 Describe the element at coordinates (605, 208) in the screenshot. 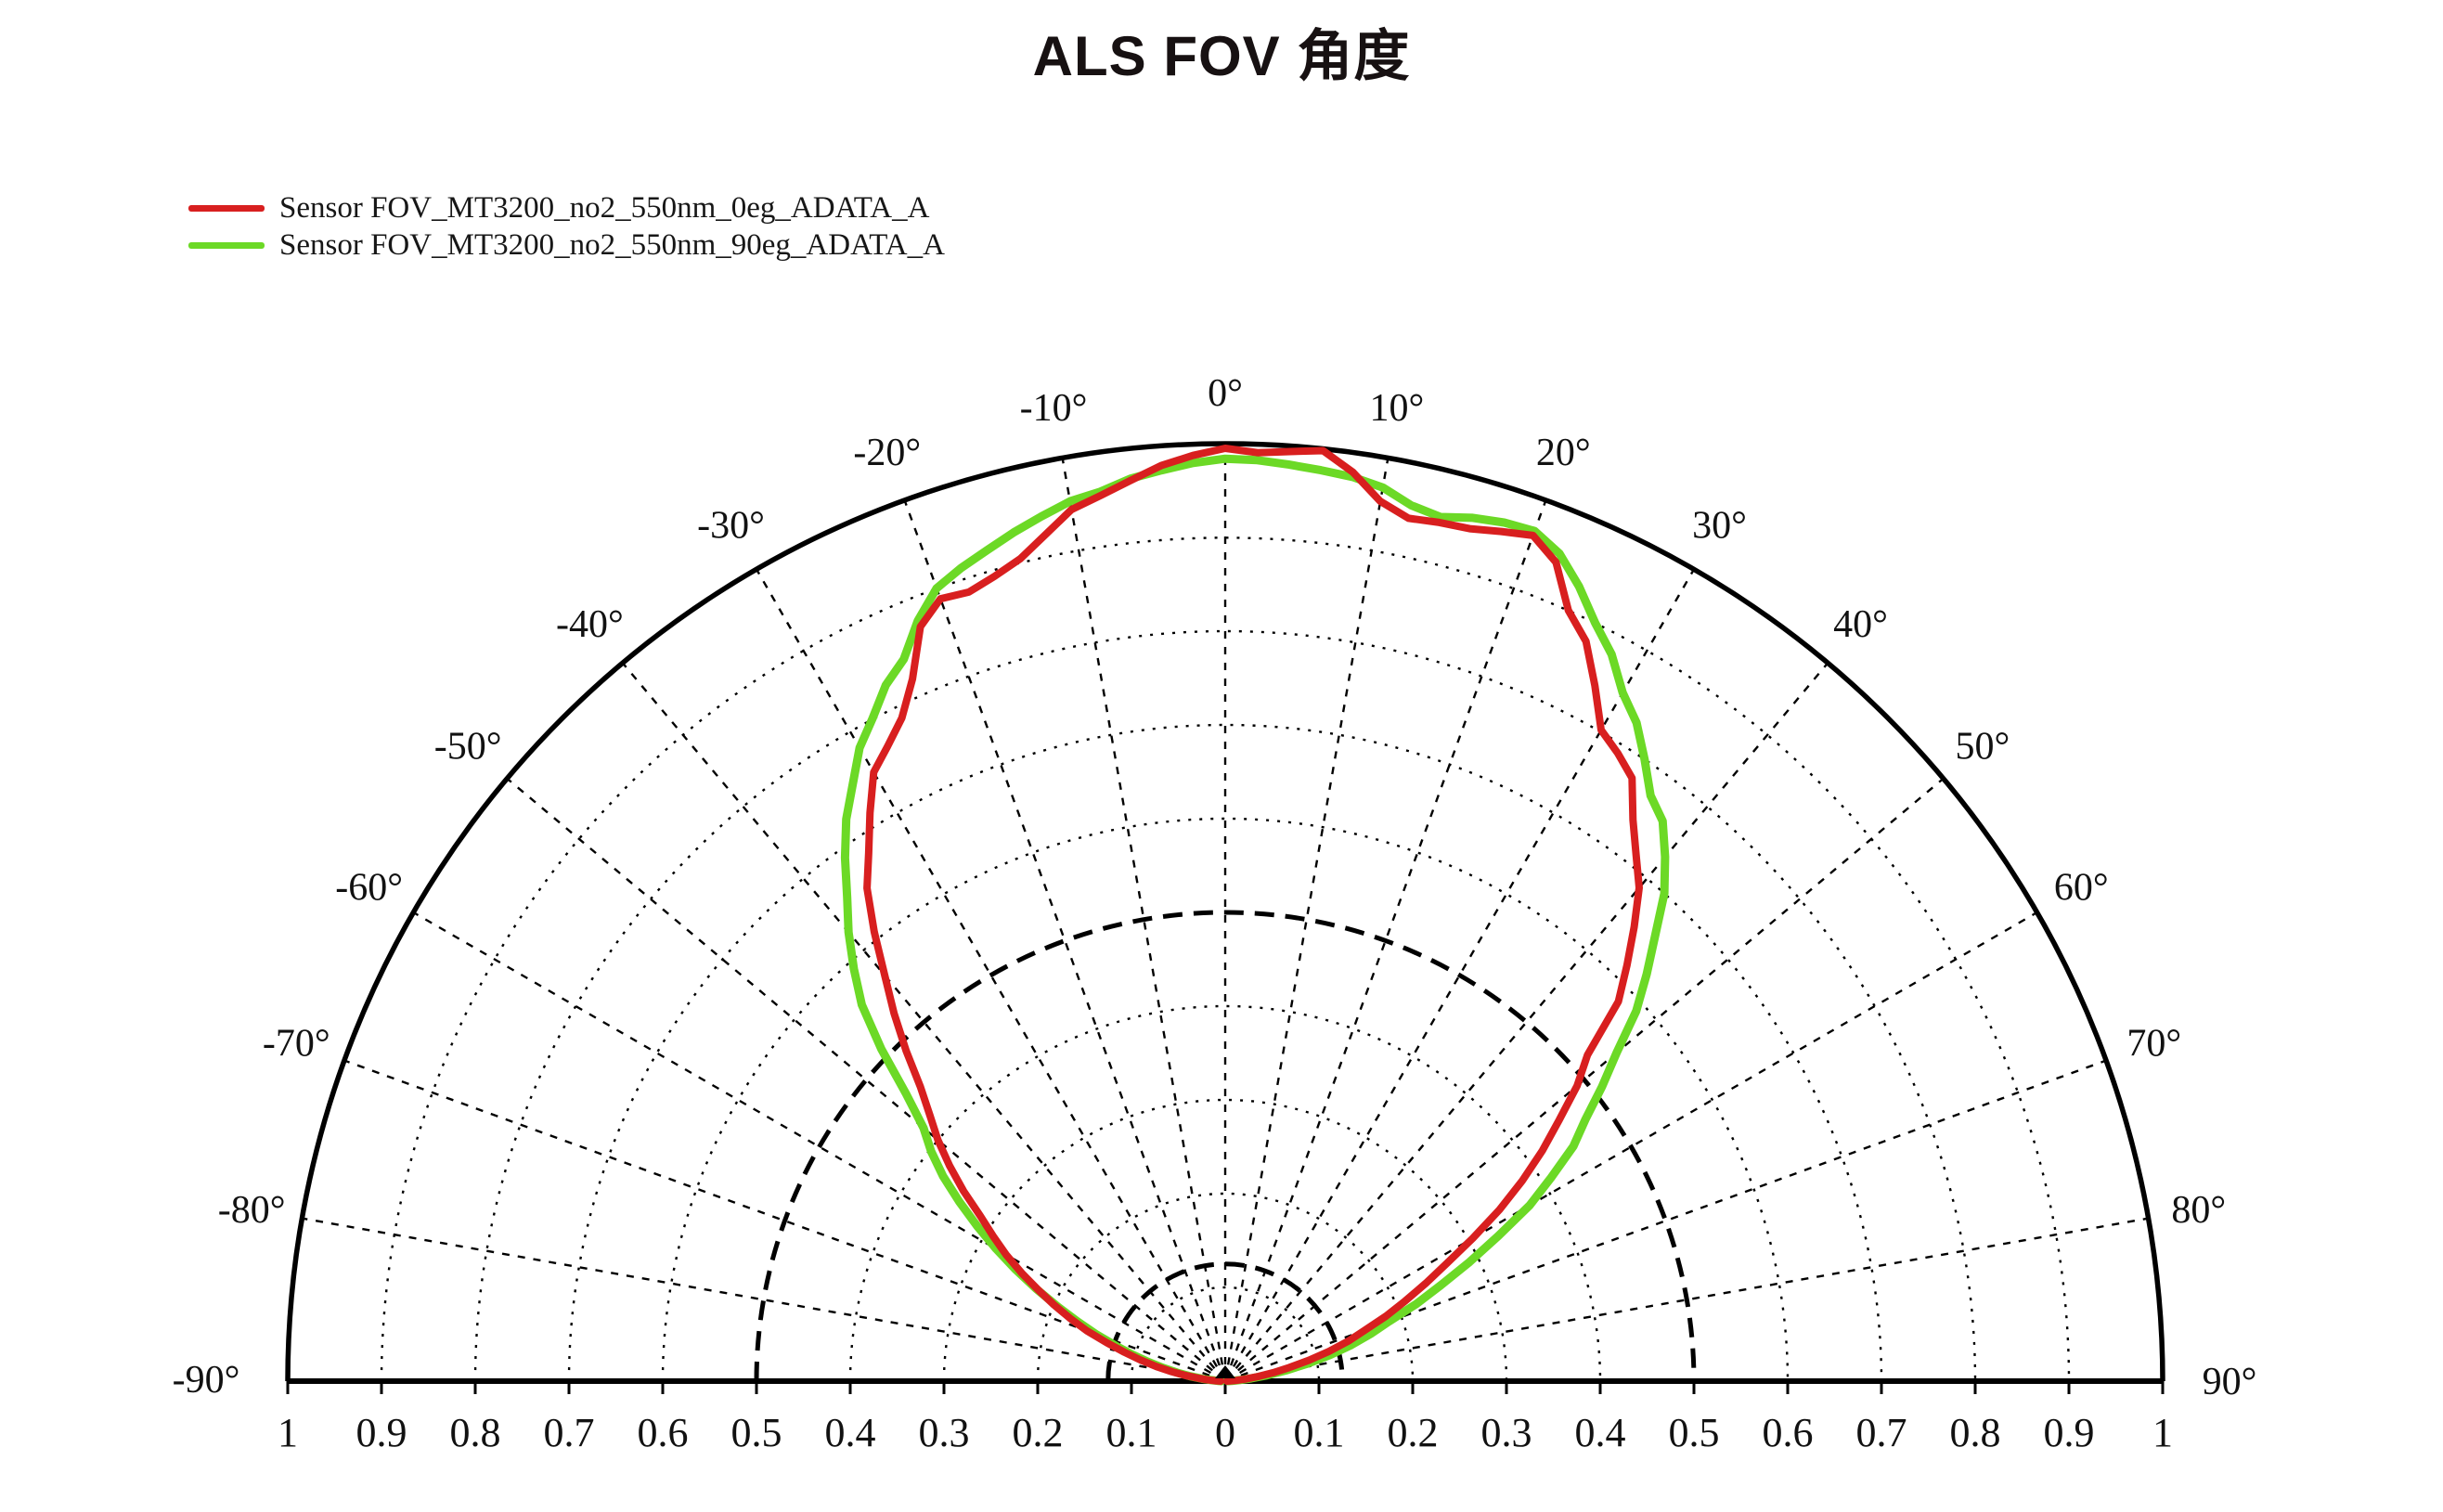

I see `legend-label: Sensor FOV_MT3200_no2_550nm_0eg_ADATA_A` at that location.